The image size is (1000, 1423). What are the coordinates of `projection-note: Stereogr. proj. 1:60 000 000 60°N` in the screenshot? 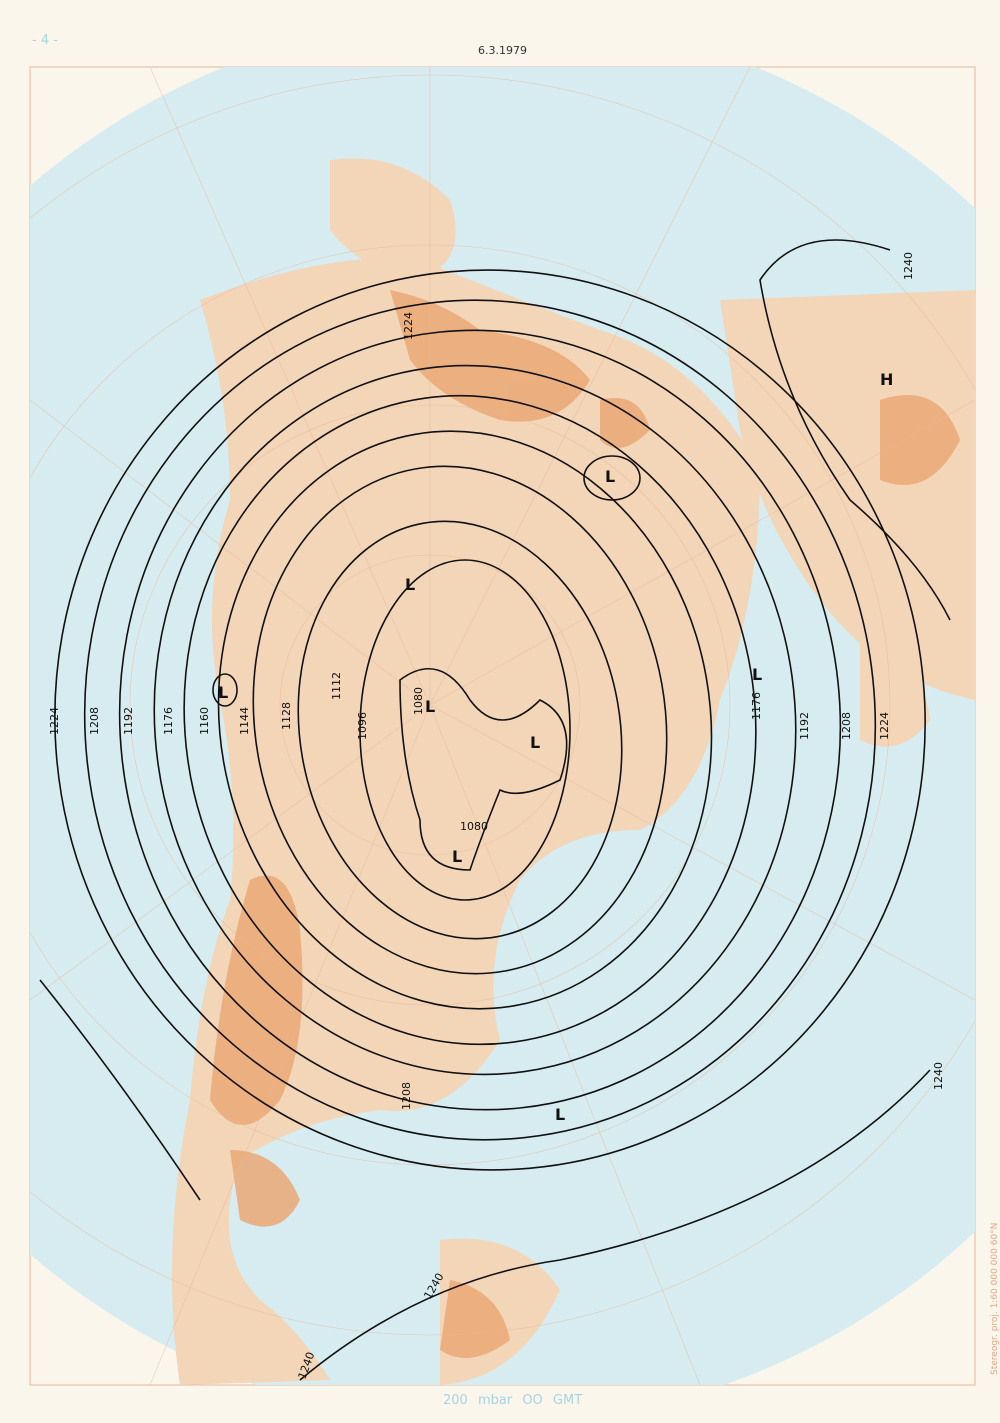 It's located at (995, 1298).